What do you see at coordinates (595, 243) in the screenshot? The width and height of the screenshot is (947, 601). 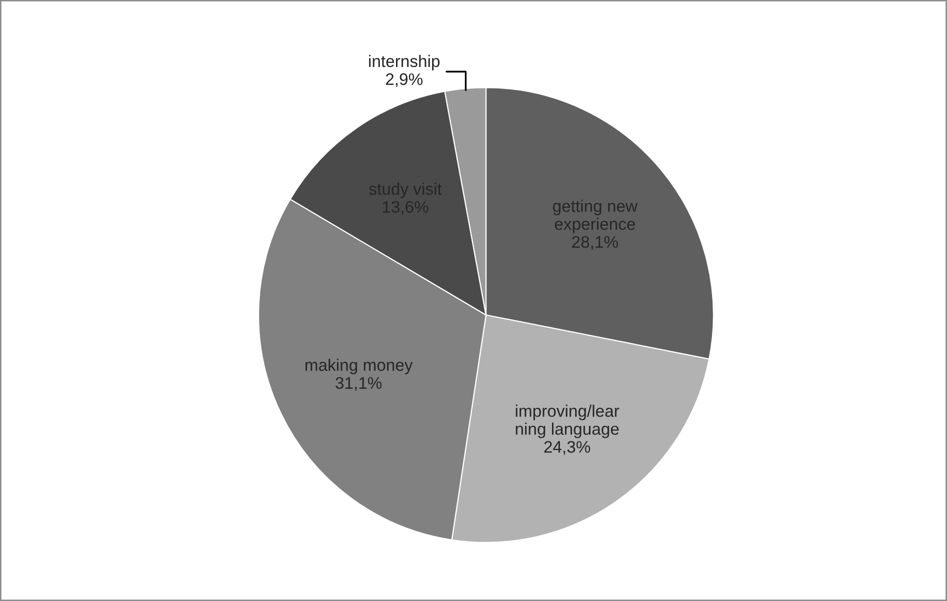 I see `data-label: 28,1%` at bounding box center [595, 243].